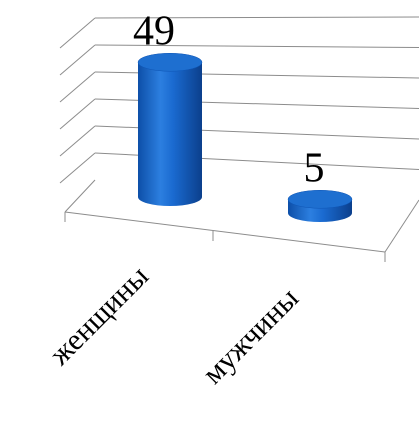  I want to click on floor-right-edge, so click(401, 226).